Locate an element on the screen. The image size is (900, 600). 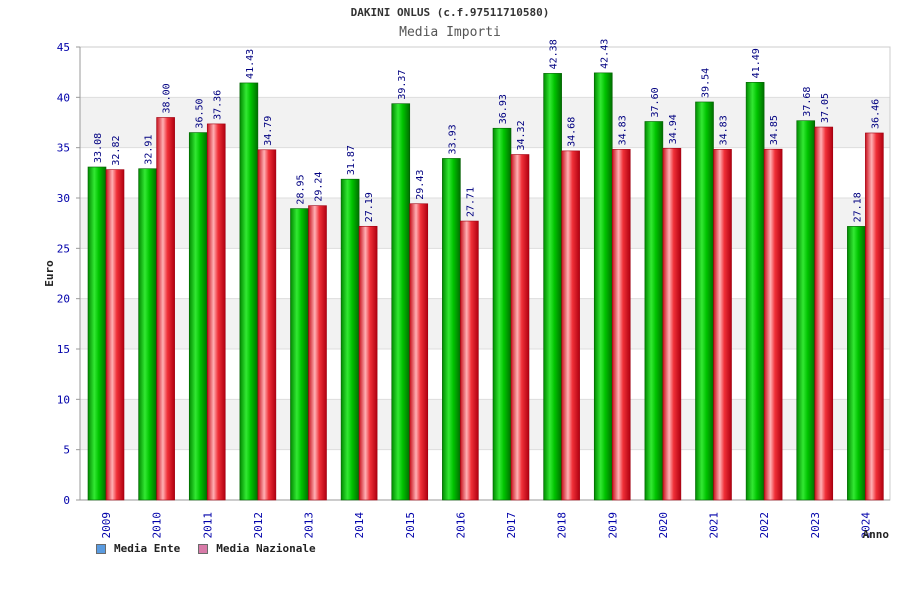
bar-media-nazionale-2011 is located at coordinates (216, 312).